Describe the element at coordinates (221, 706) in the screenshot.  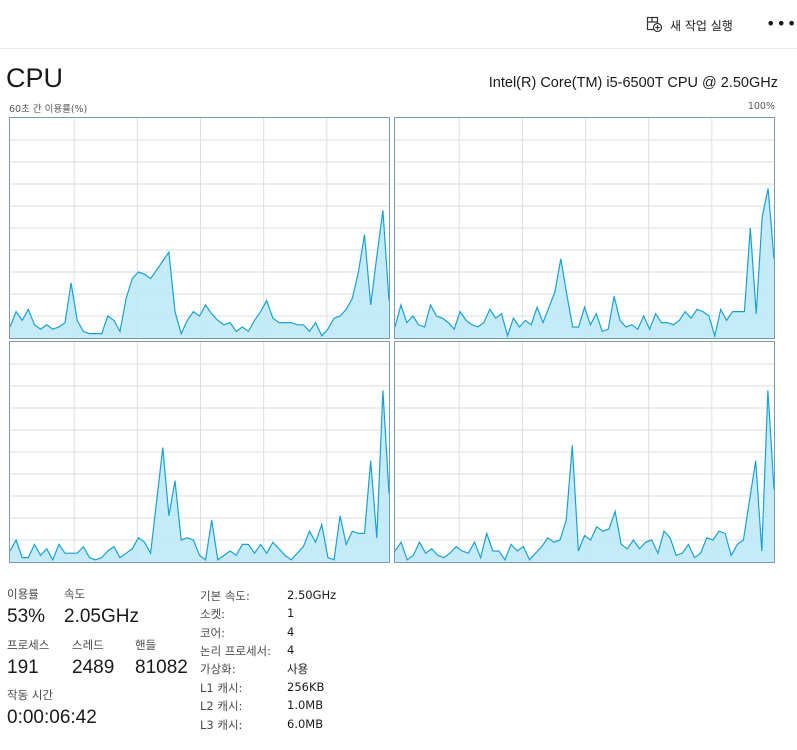
I see `l2-cache-label: L2 캐시:` at that location.